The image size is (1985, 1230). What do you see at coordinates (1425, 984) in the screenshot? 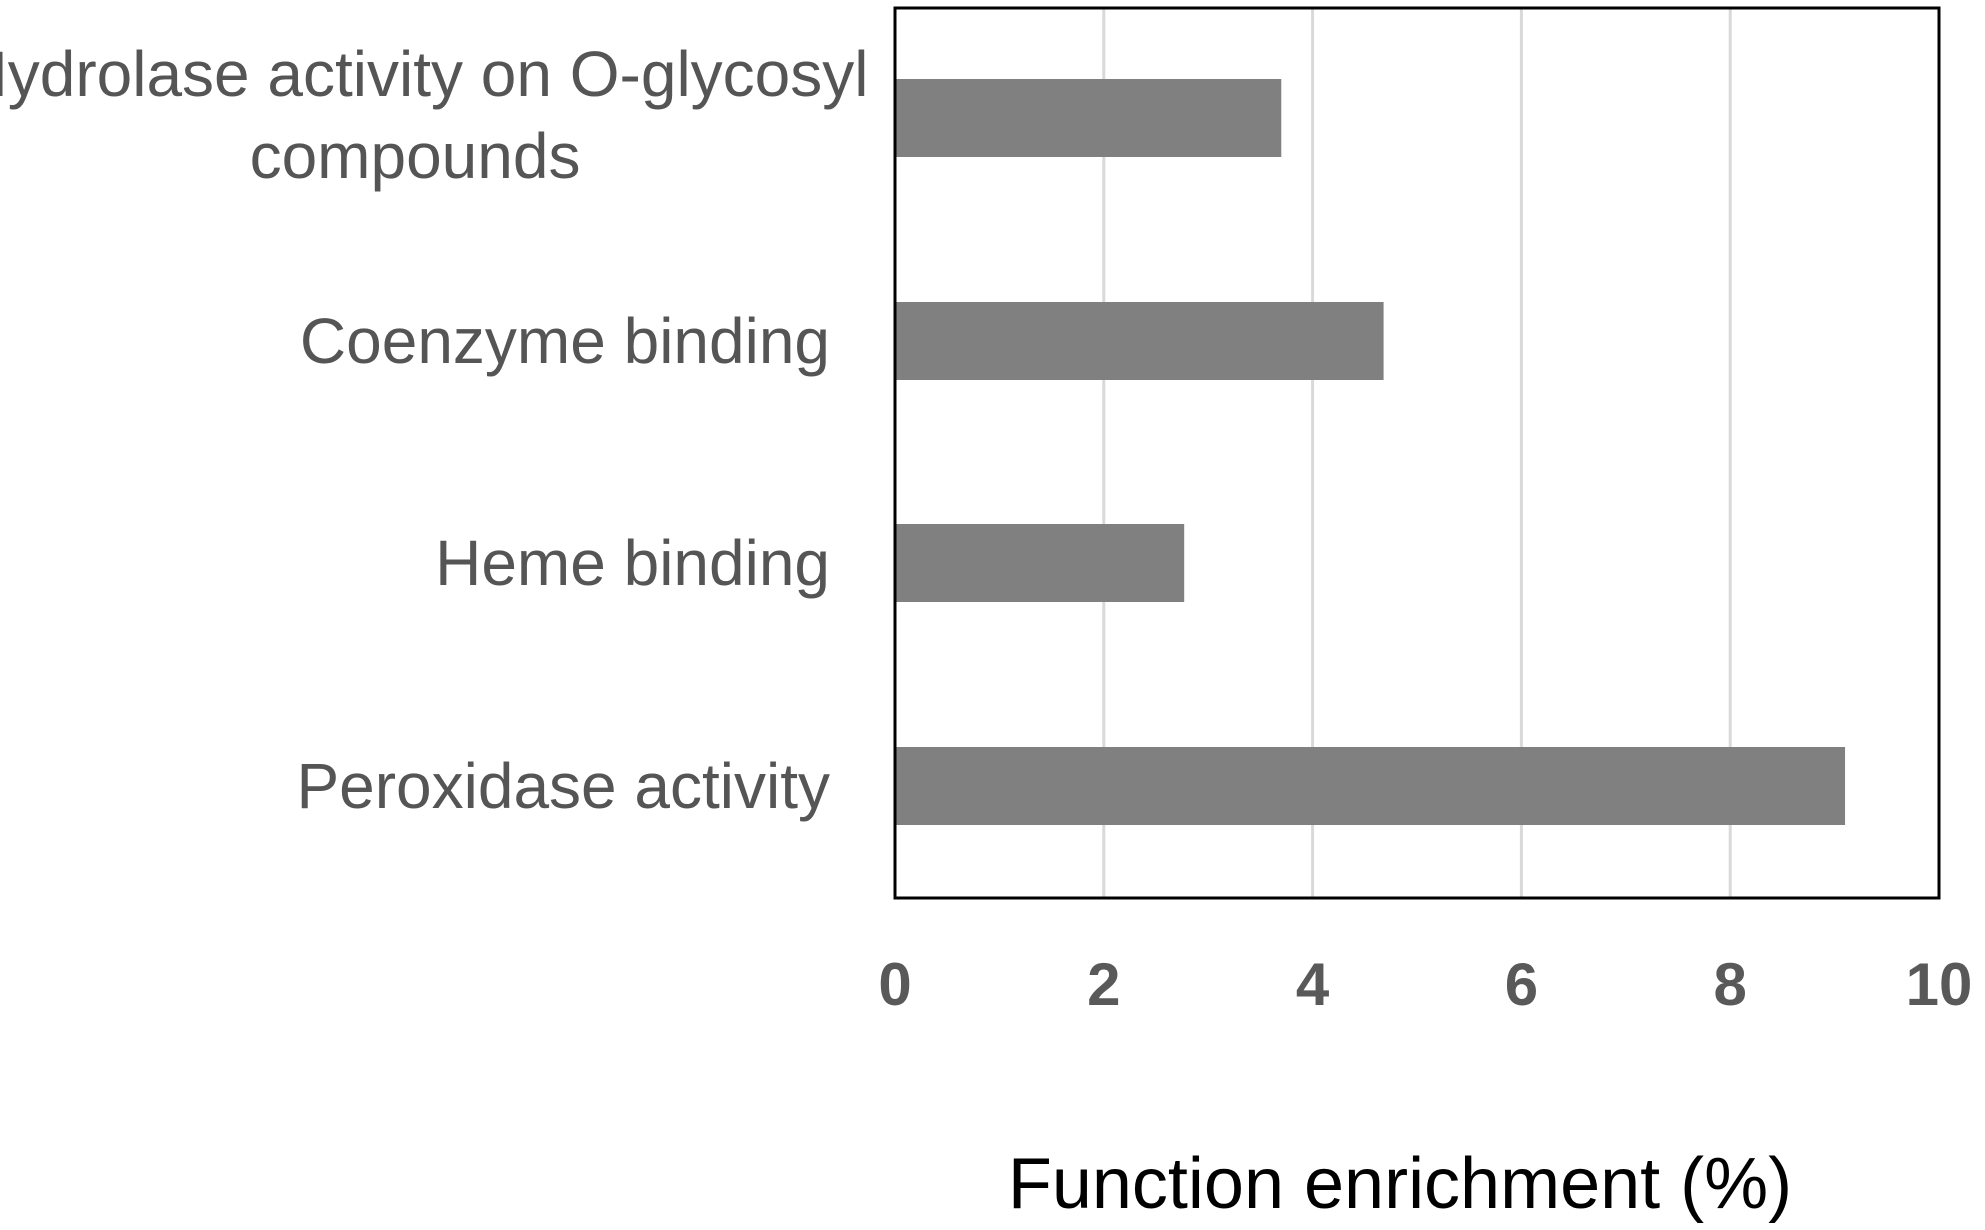
I see `x-tick-labels: 0 2 4 6 8 10` at bounding box center [1425, 984].